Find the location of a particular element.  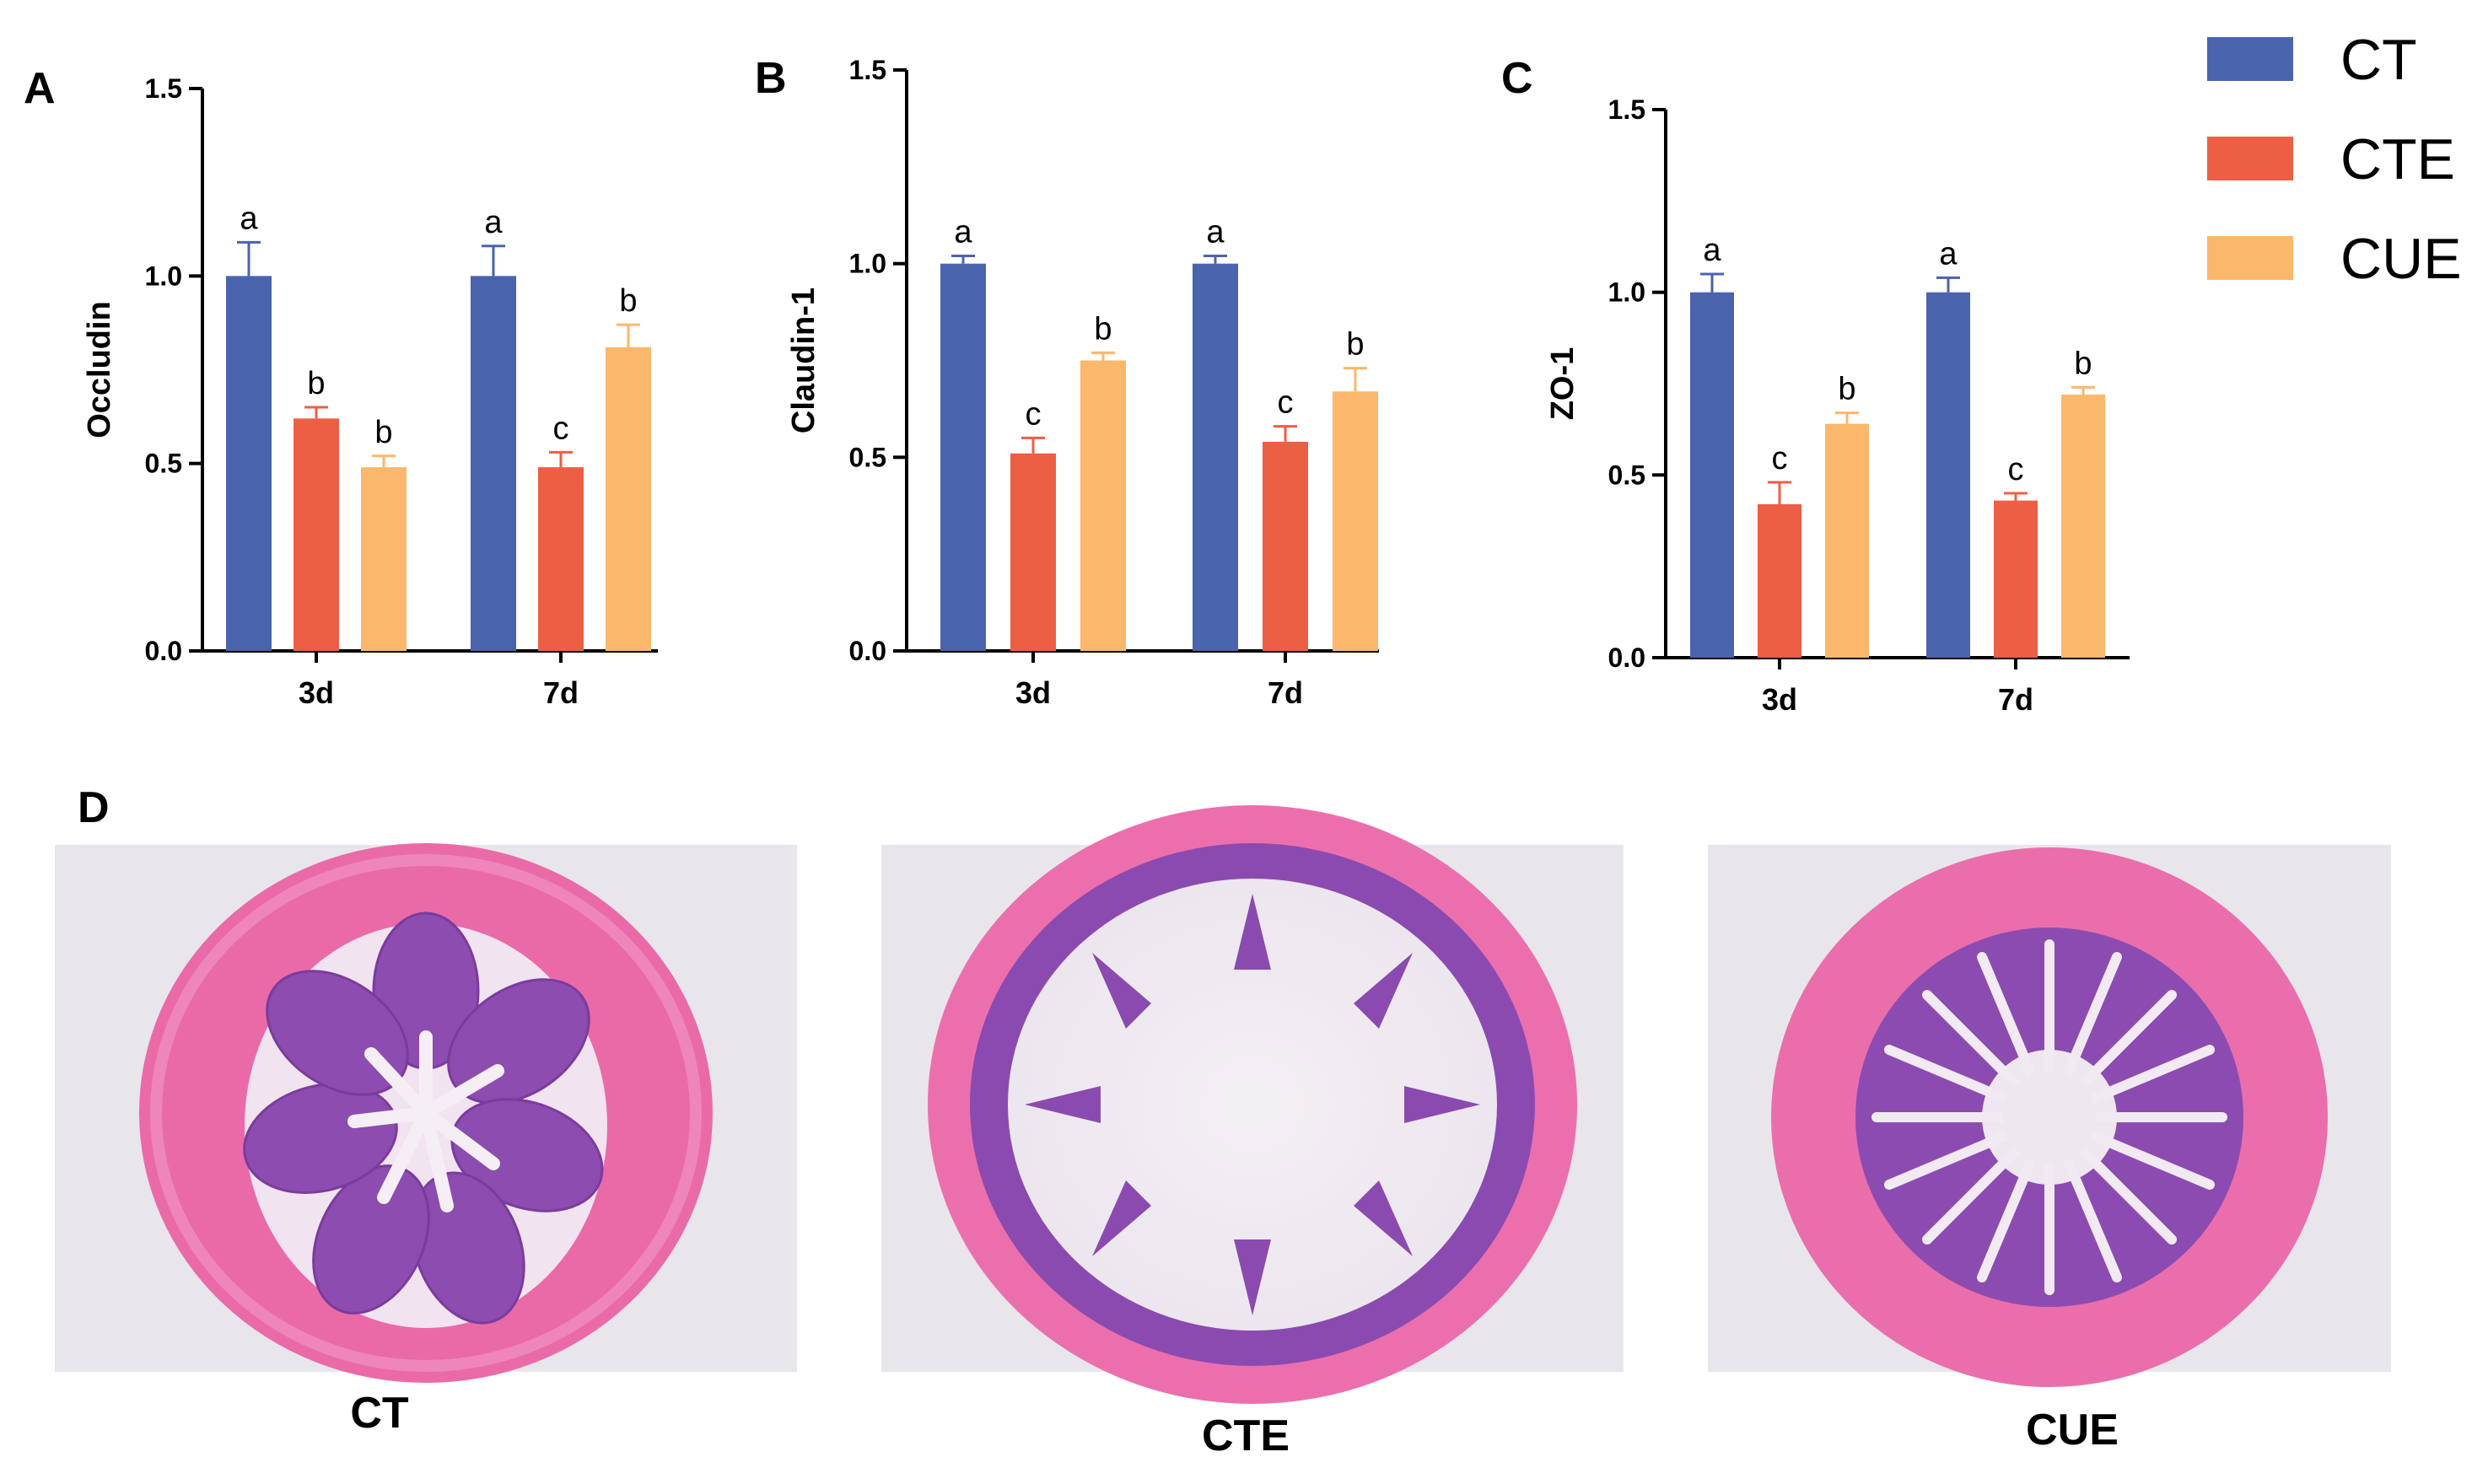

y-axis-label: ZO-1 is located at coordinates (1563, 384).